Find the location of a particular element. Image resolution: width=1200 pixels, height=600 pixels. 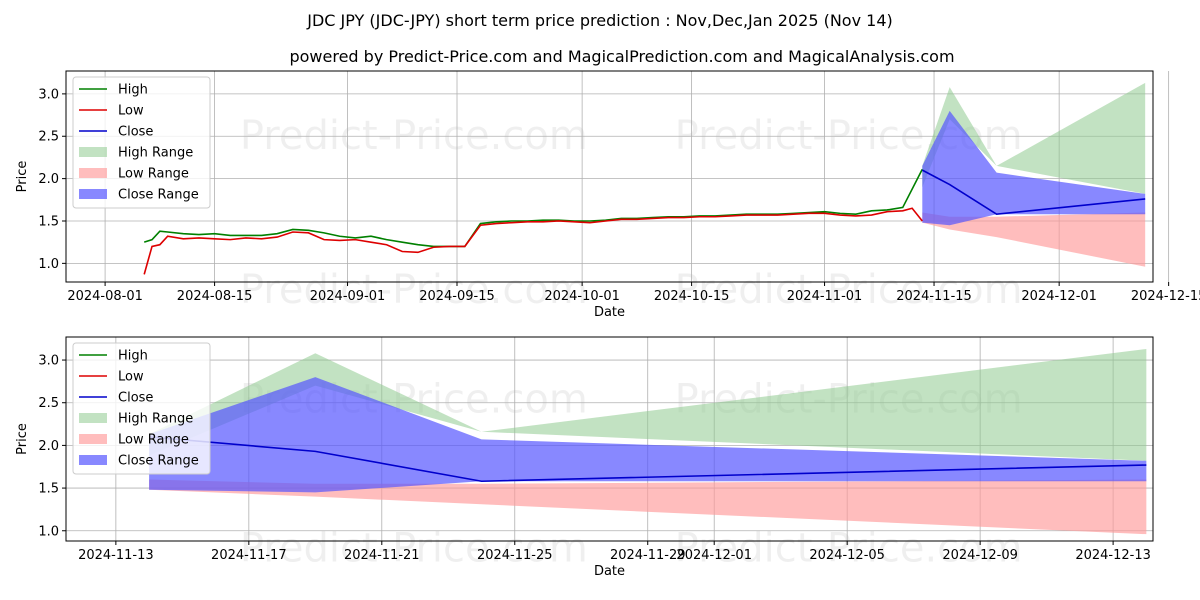

x-tick-label: 2024-11-01 is located at coordinates (825, 296).